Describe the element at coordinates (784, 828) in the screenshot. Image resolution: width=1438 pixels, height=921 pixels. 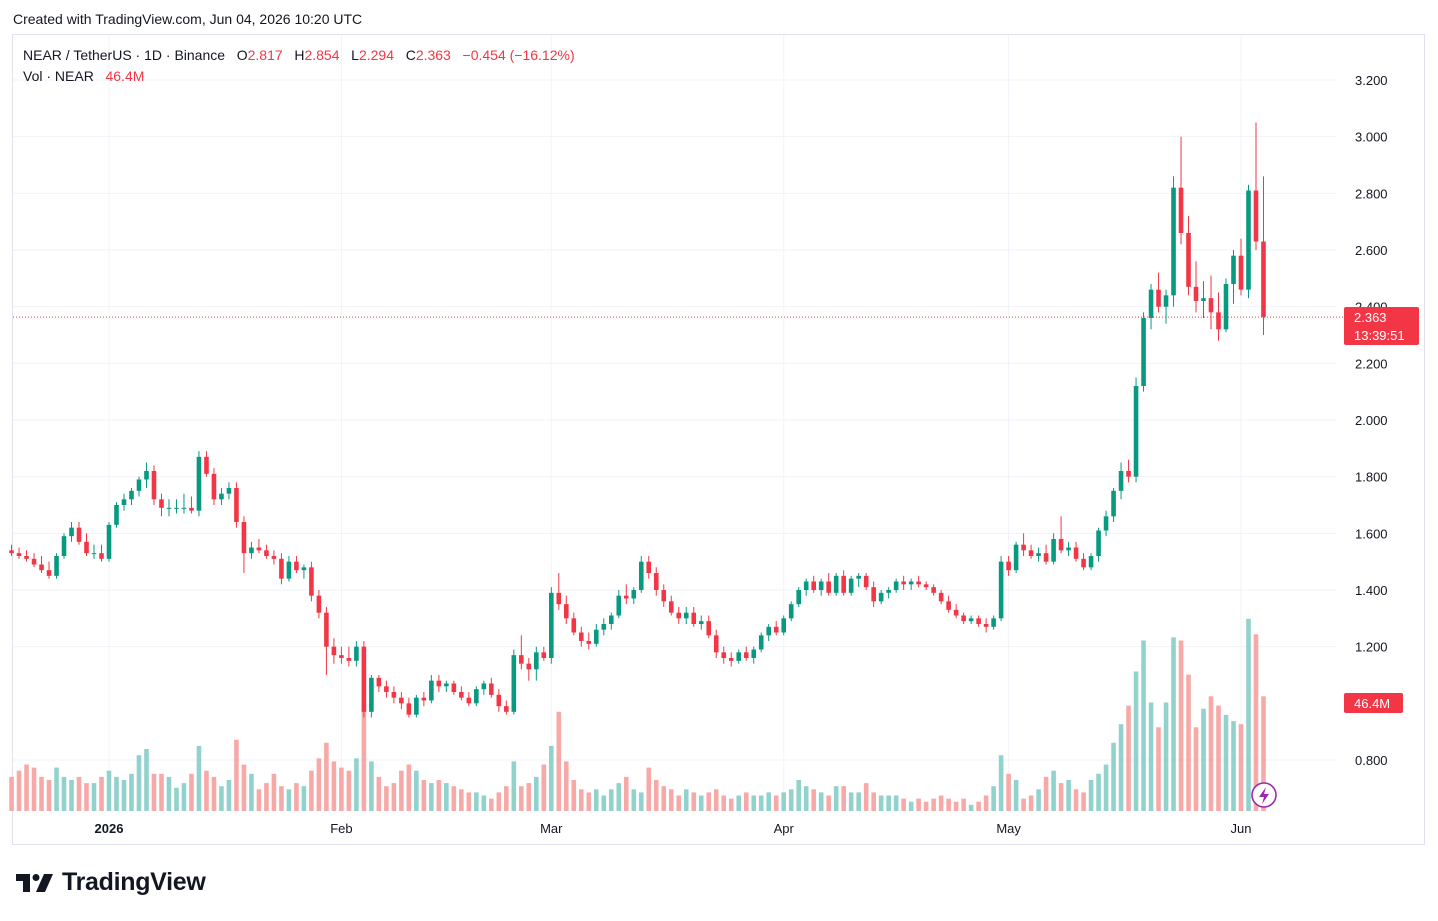
I see `time-tick-label: Apr` at that location.